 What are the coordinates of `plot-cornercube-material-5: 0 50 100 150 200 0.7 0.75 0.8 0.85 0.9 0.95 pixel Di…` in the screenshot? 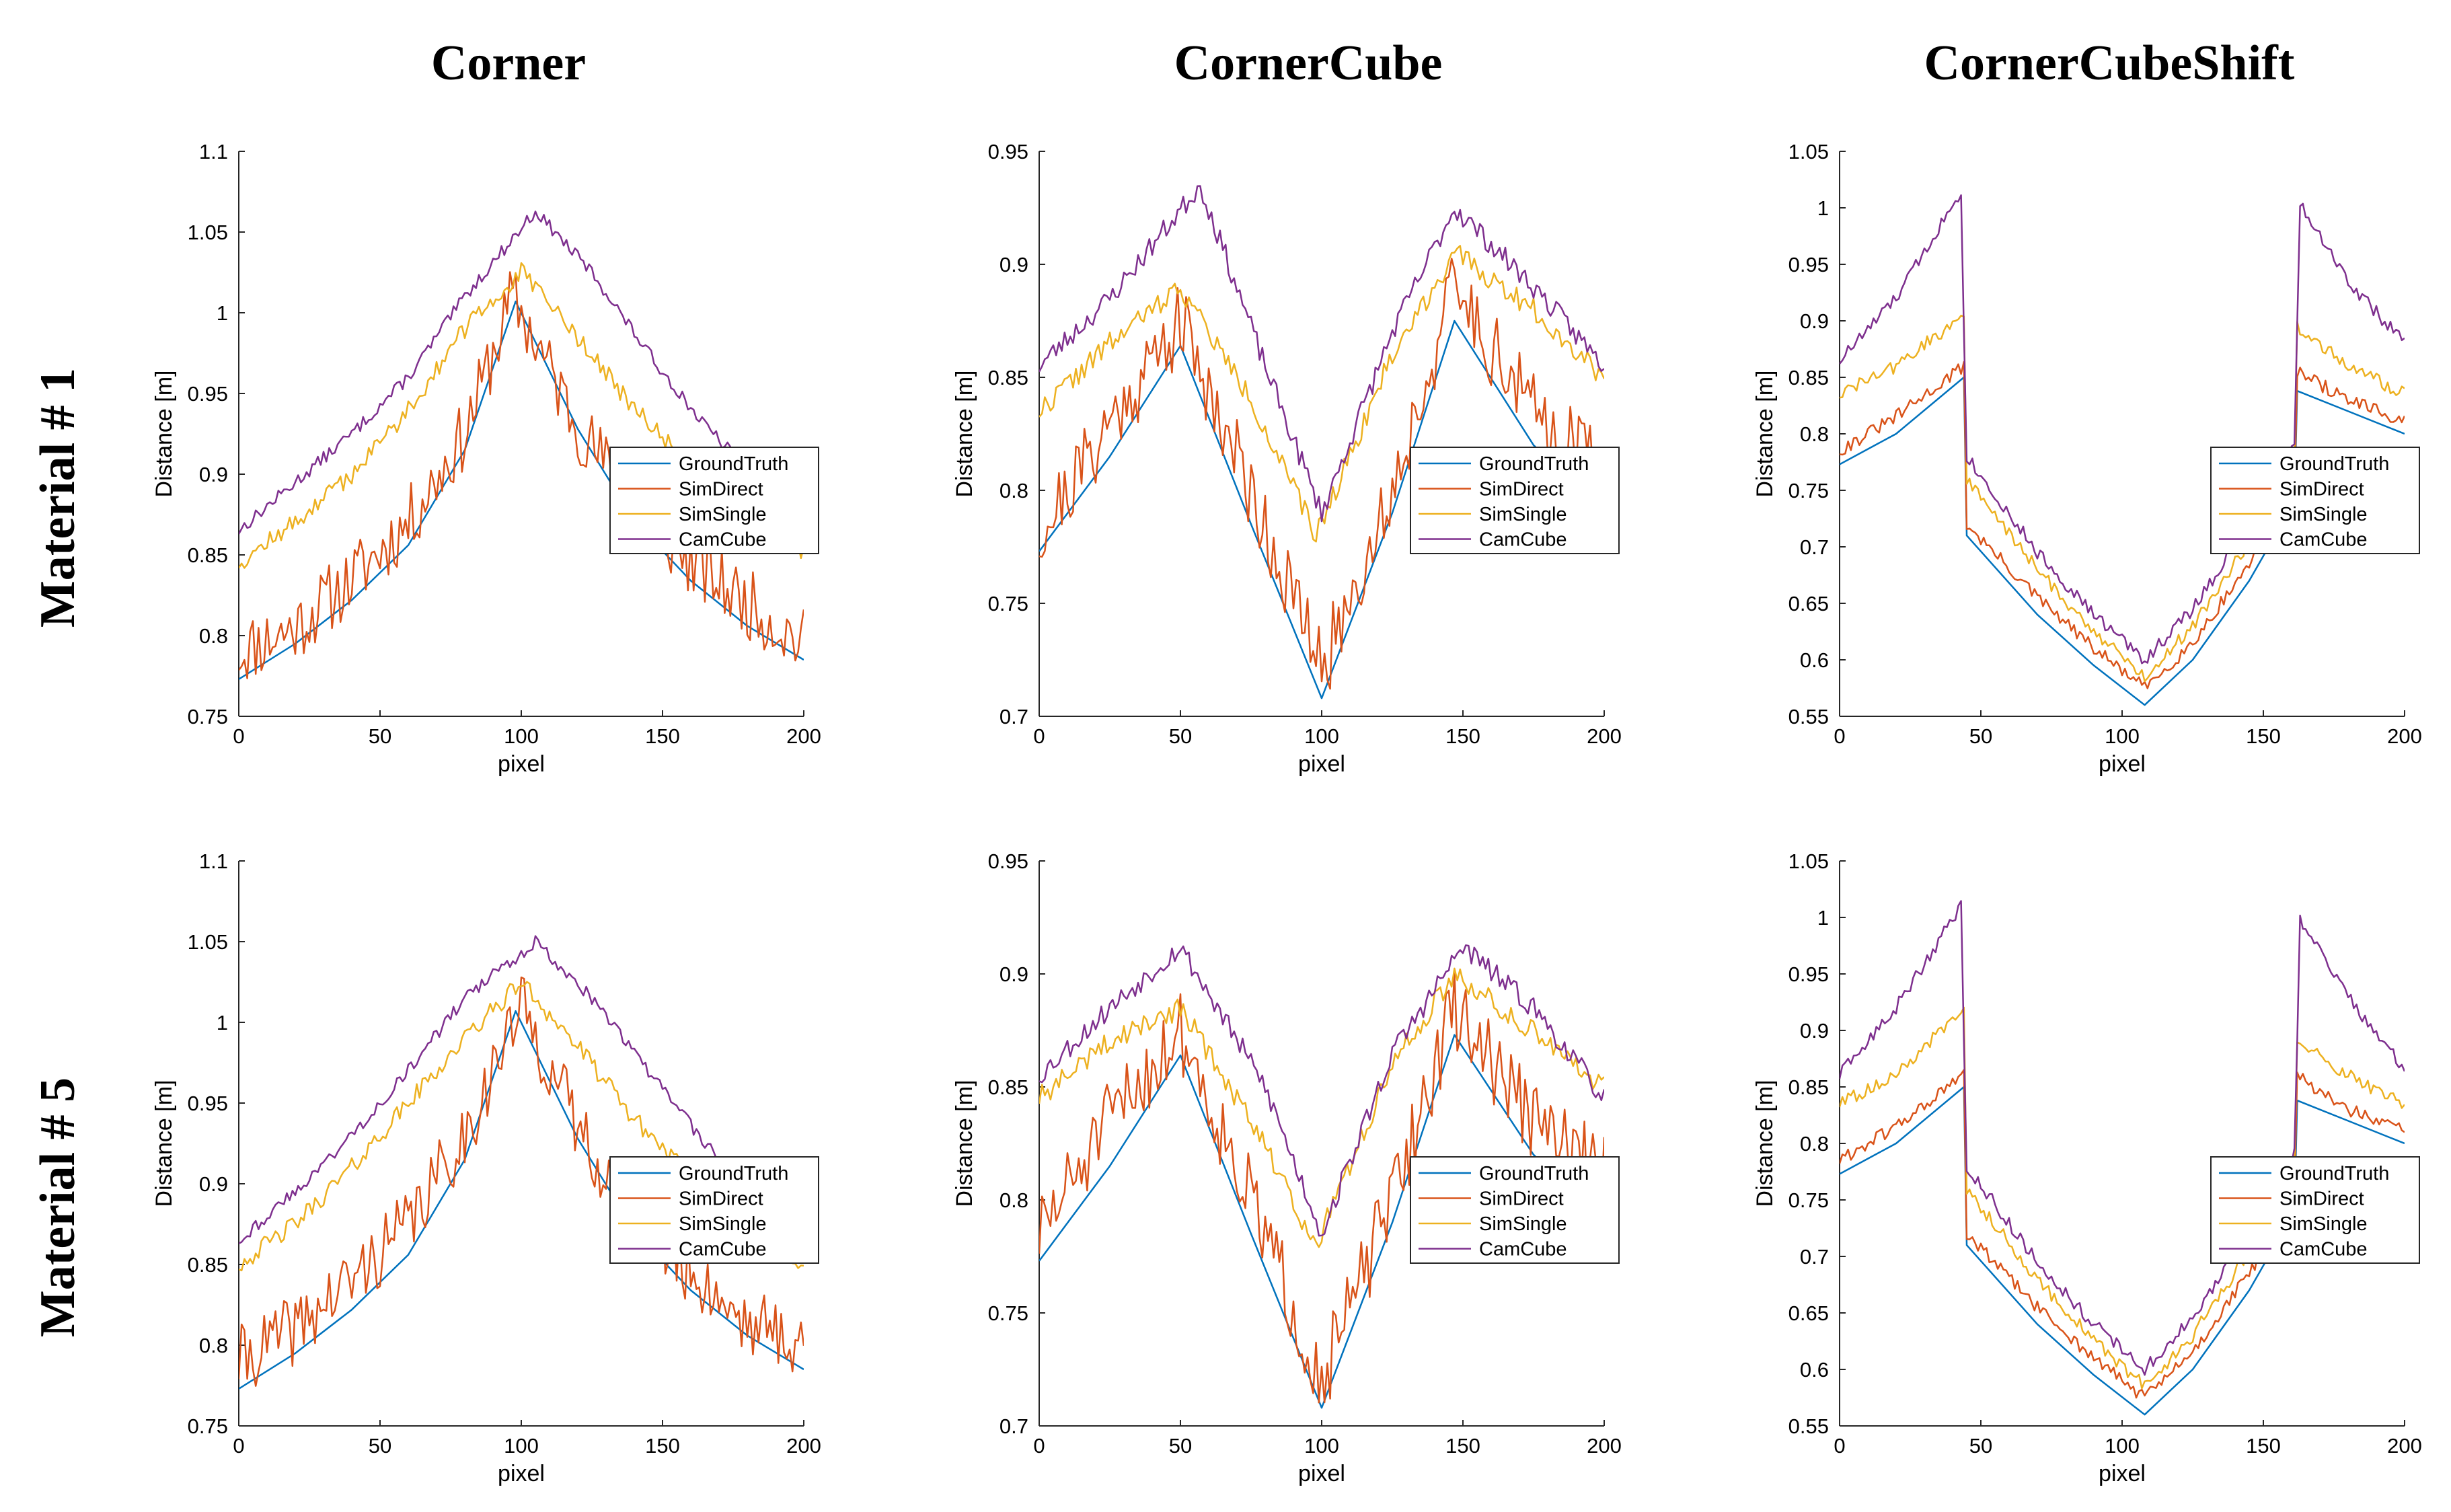 It's located at (1287, 1168).